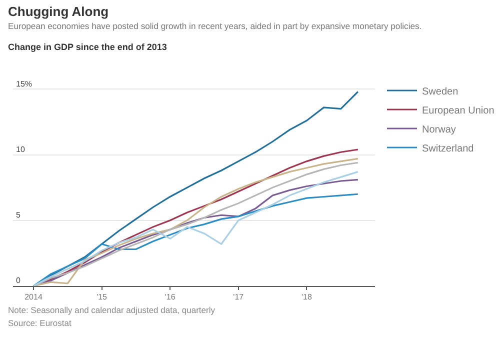 The height and width of the screenshot is (352, 500). What do you see at coordinates (102, 297) in the screenshot?
I see `x-tick-label: '15` at bounding box center [102, 297].